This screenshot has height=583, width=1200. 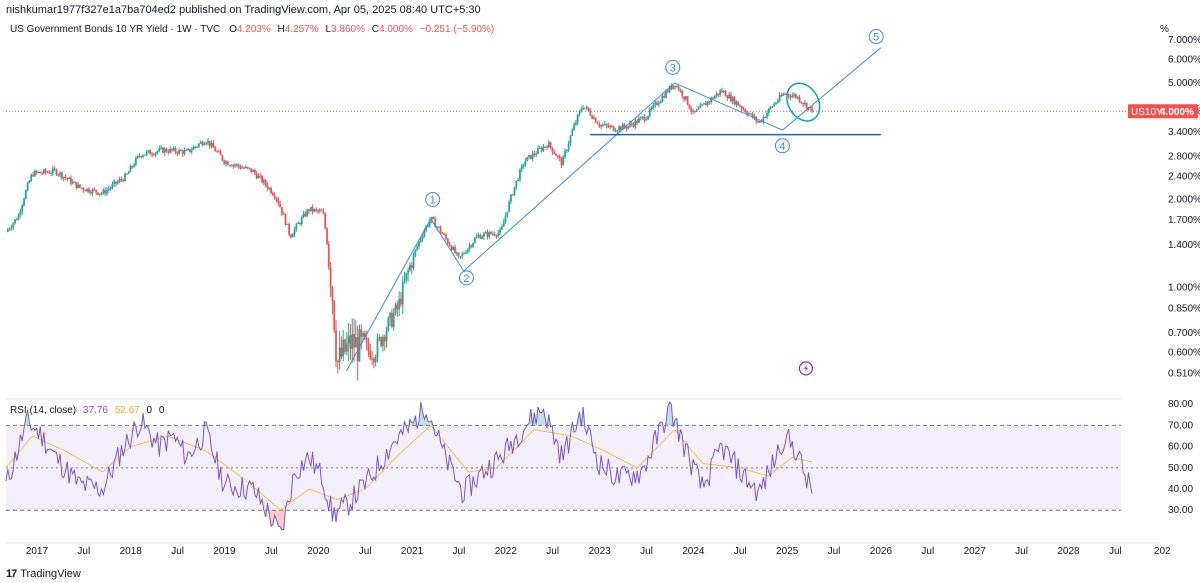 I want to click on legend-open-label: O, so click(x=233, y=29).